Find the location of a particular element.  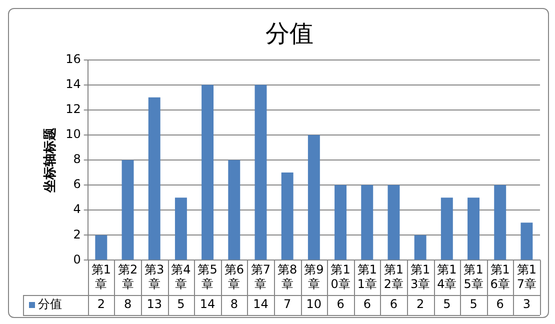

x-tick-label: 第7章 is located at coordinates (260, 276).